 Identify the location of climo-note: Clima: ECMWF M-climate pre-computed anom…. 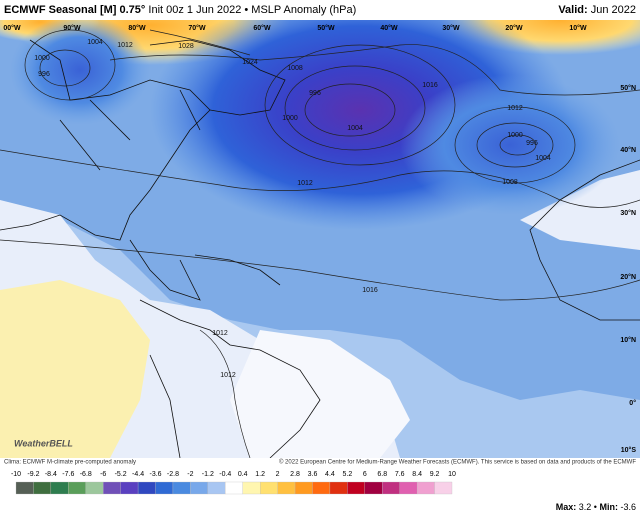
(70, 463).